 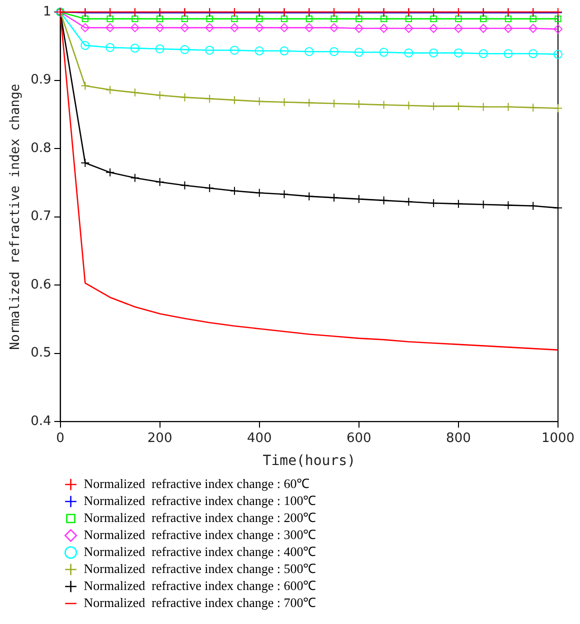 What do you see at coordinates (159, 438) in the screenshot?
I see `x-tick-label: 200` at bounding box center [159, 438].